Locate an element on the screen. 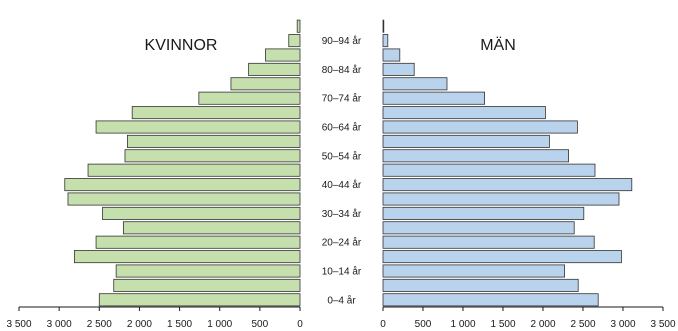 Image resolution: width=678 pixels, height=331 pixels. men-x-tick-label: 1 000 is located at coordinates (462, 324).